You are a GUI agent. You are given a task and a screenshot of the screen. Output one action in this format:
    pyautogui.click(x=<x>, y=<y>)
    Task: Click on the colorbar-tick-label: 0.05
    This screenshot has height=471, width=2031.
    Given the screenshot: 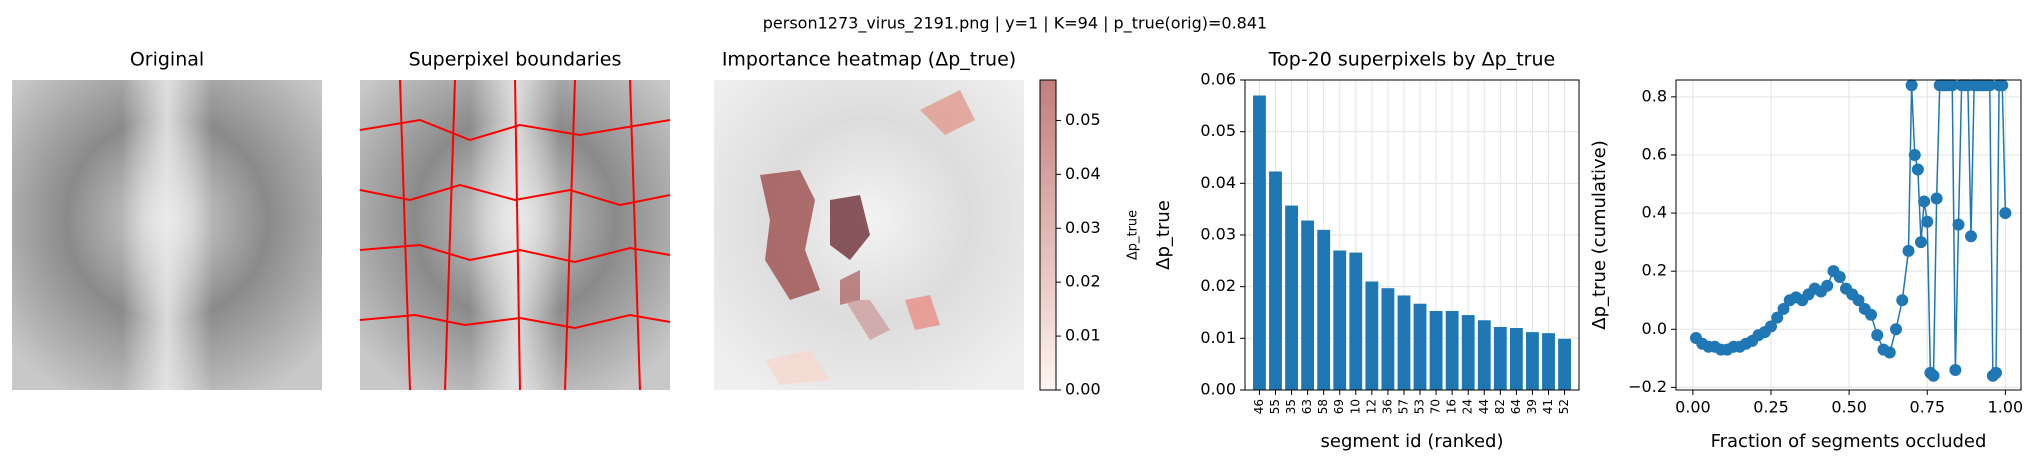 What is the action you would take?
    pyautogui.click(x=1083, y=119)
    